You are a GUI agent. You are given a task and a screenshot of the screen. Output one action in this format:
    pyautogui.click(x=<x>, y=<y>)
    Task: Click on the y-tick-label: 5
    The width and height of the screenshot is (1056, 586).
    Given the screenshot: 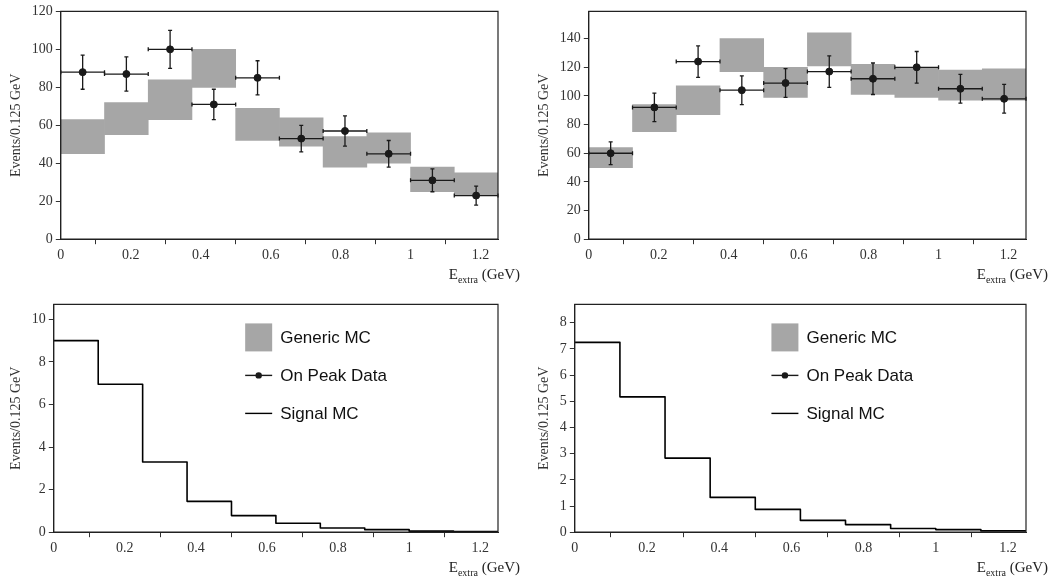 What is the action you would take?
    pyautogui.click(x=563, y=400)
    